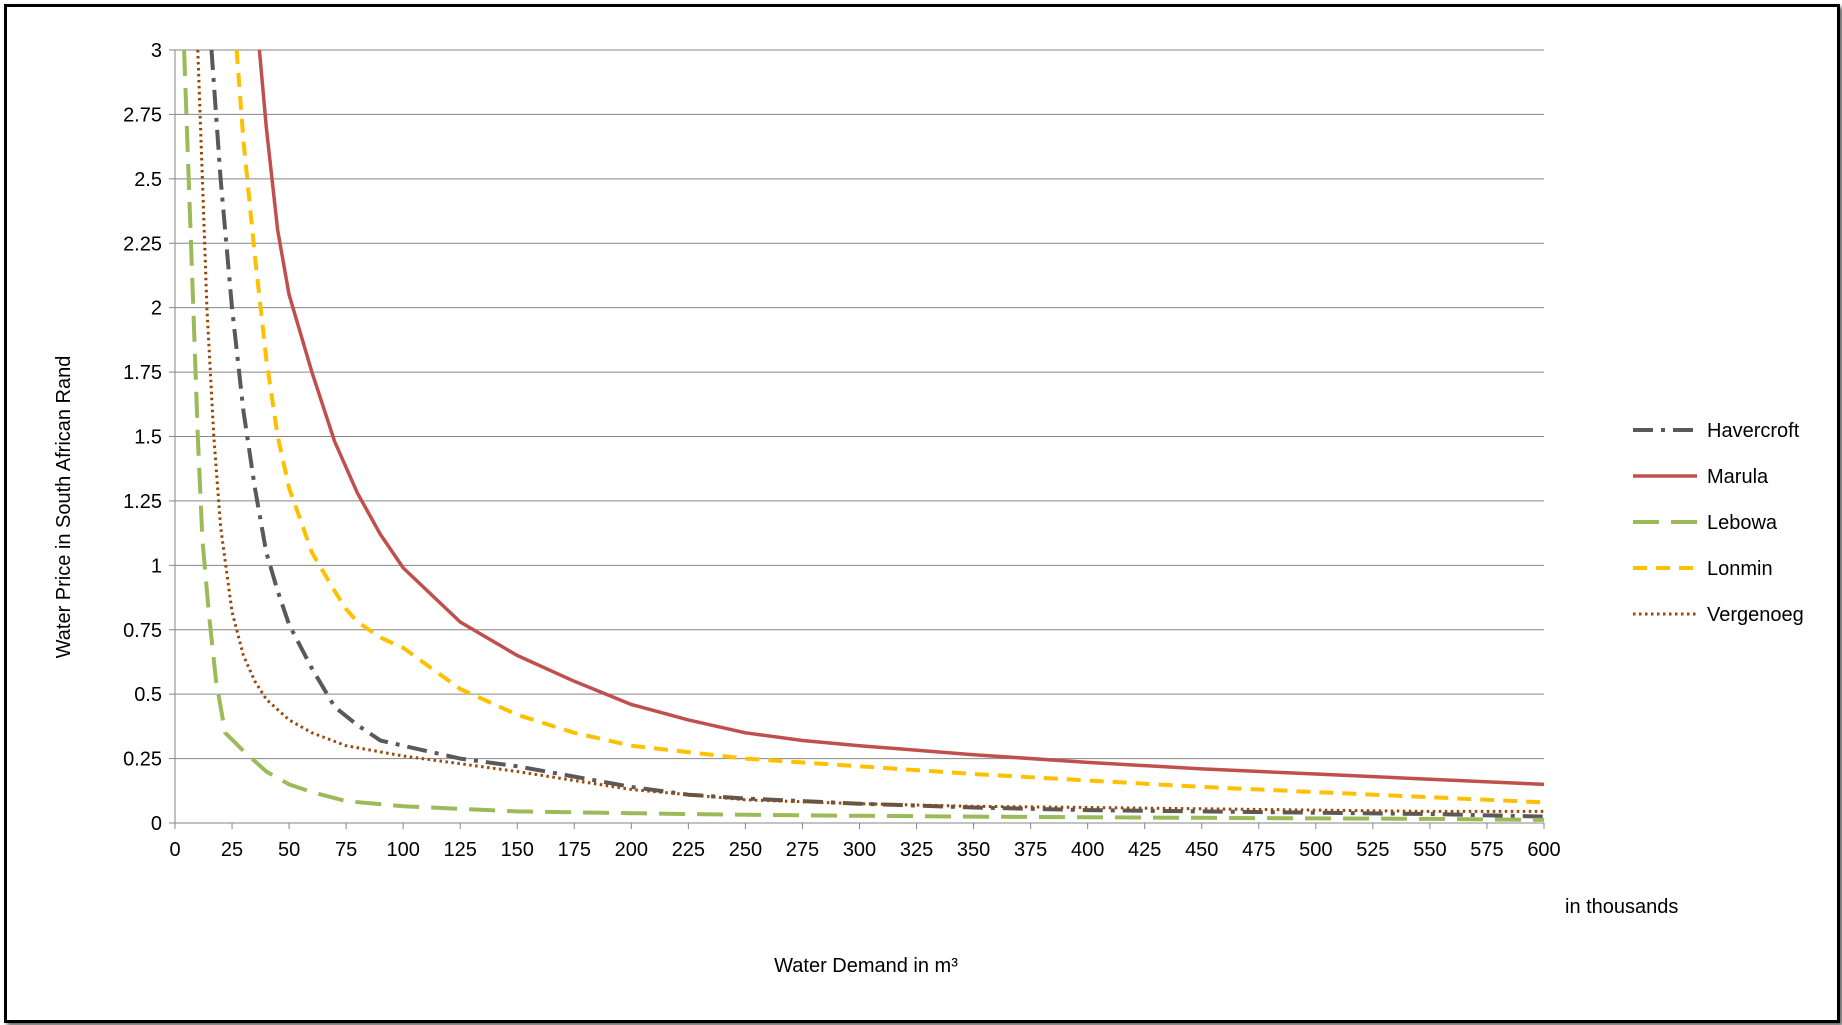  What do you see at coordinates (142, 115) in the screenshot?
I see `y-tick-label: 2.75` at bounding box center [142, 115].